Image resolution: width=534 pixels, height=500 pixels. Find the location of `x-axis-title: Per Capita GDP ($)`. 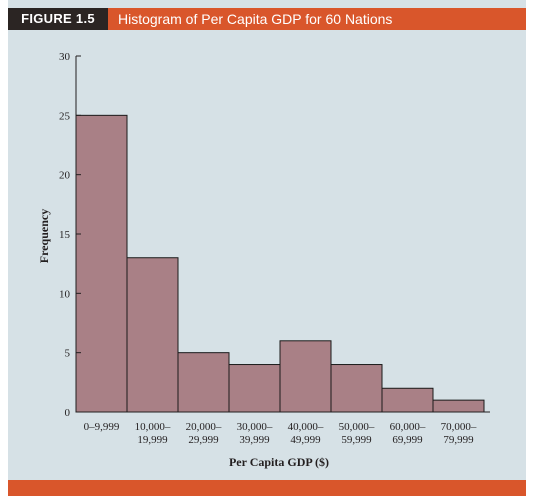

x-axis-title: Per Capita GDP ($) is located at coordinates (279, 462).